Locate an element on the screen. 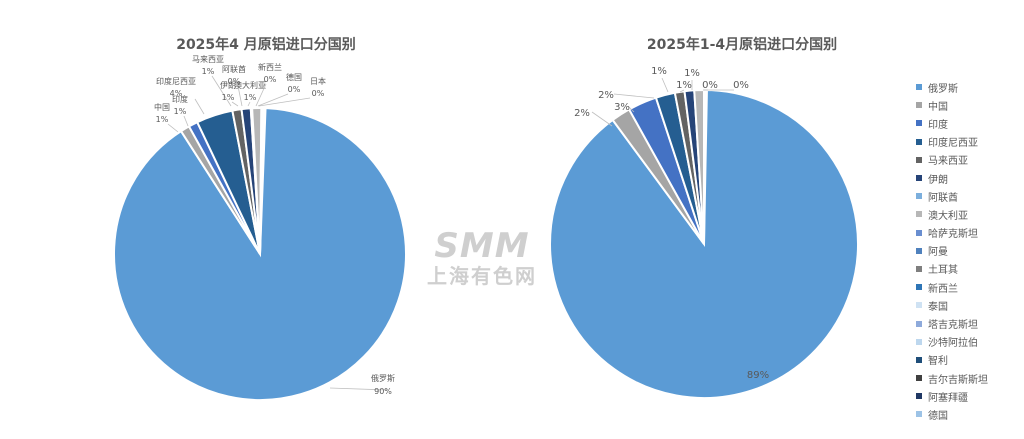 The width and height of the screenshot is (1024, 439). legend-item: 印度 is located at coordinates (952, 123).